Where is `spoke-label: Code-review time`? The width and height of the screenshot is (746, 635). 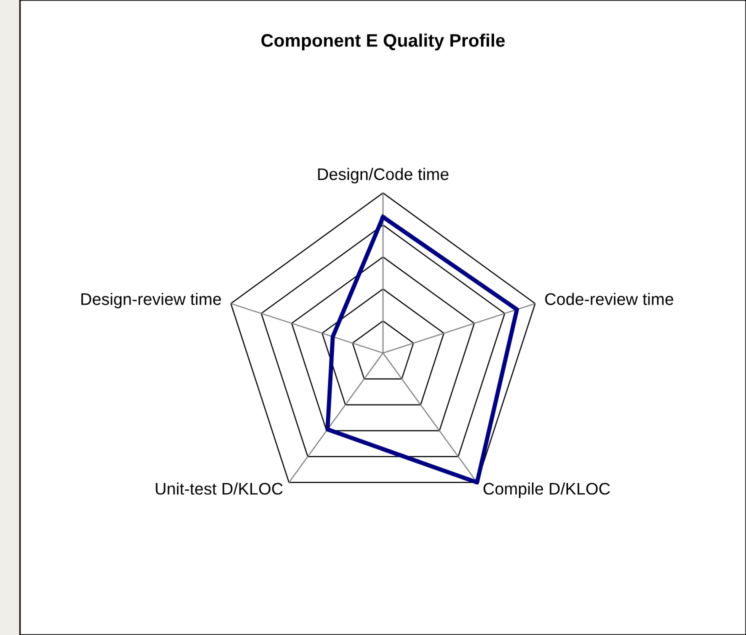 spoke-label: Code-review time is located at coordinates (609, 299).